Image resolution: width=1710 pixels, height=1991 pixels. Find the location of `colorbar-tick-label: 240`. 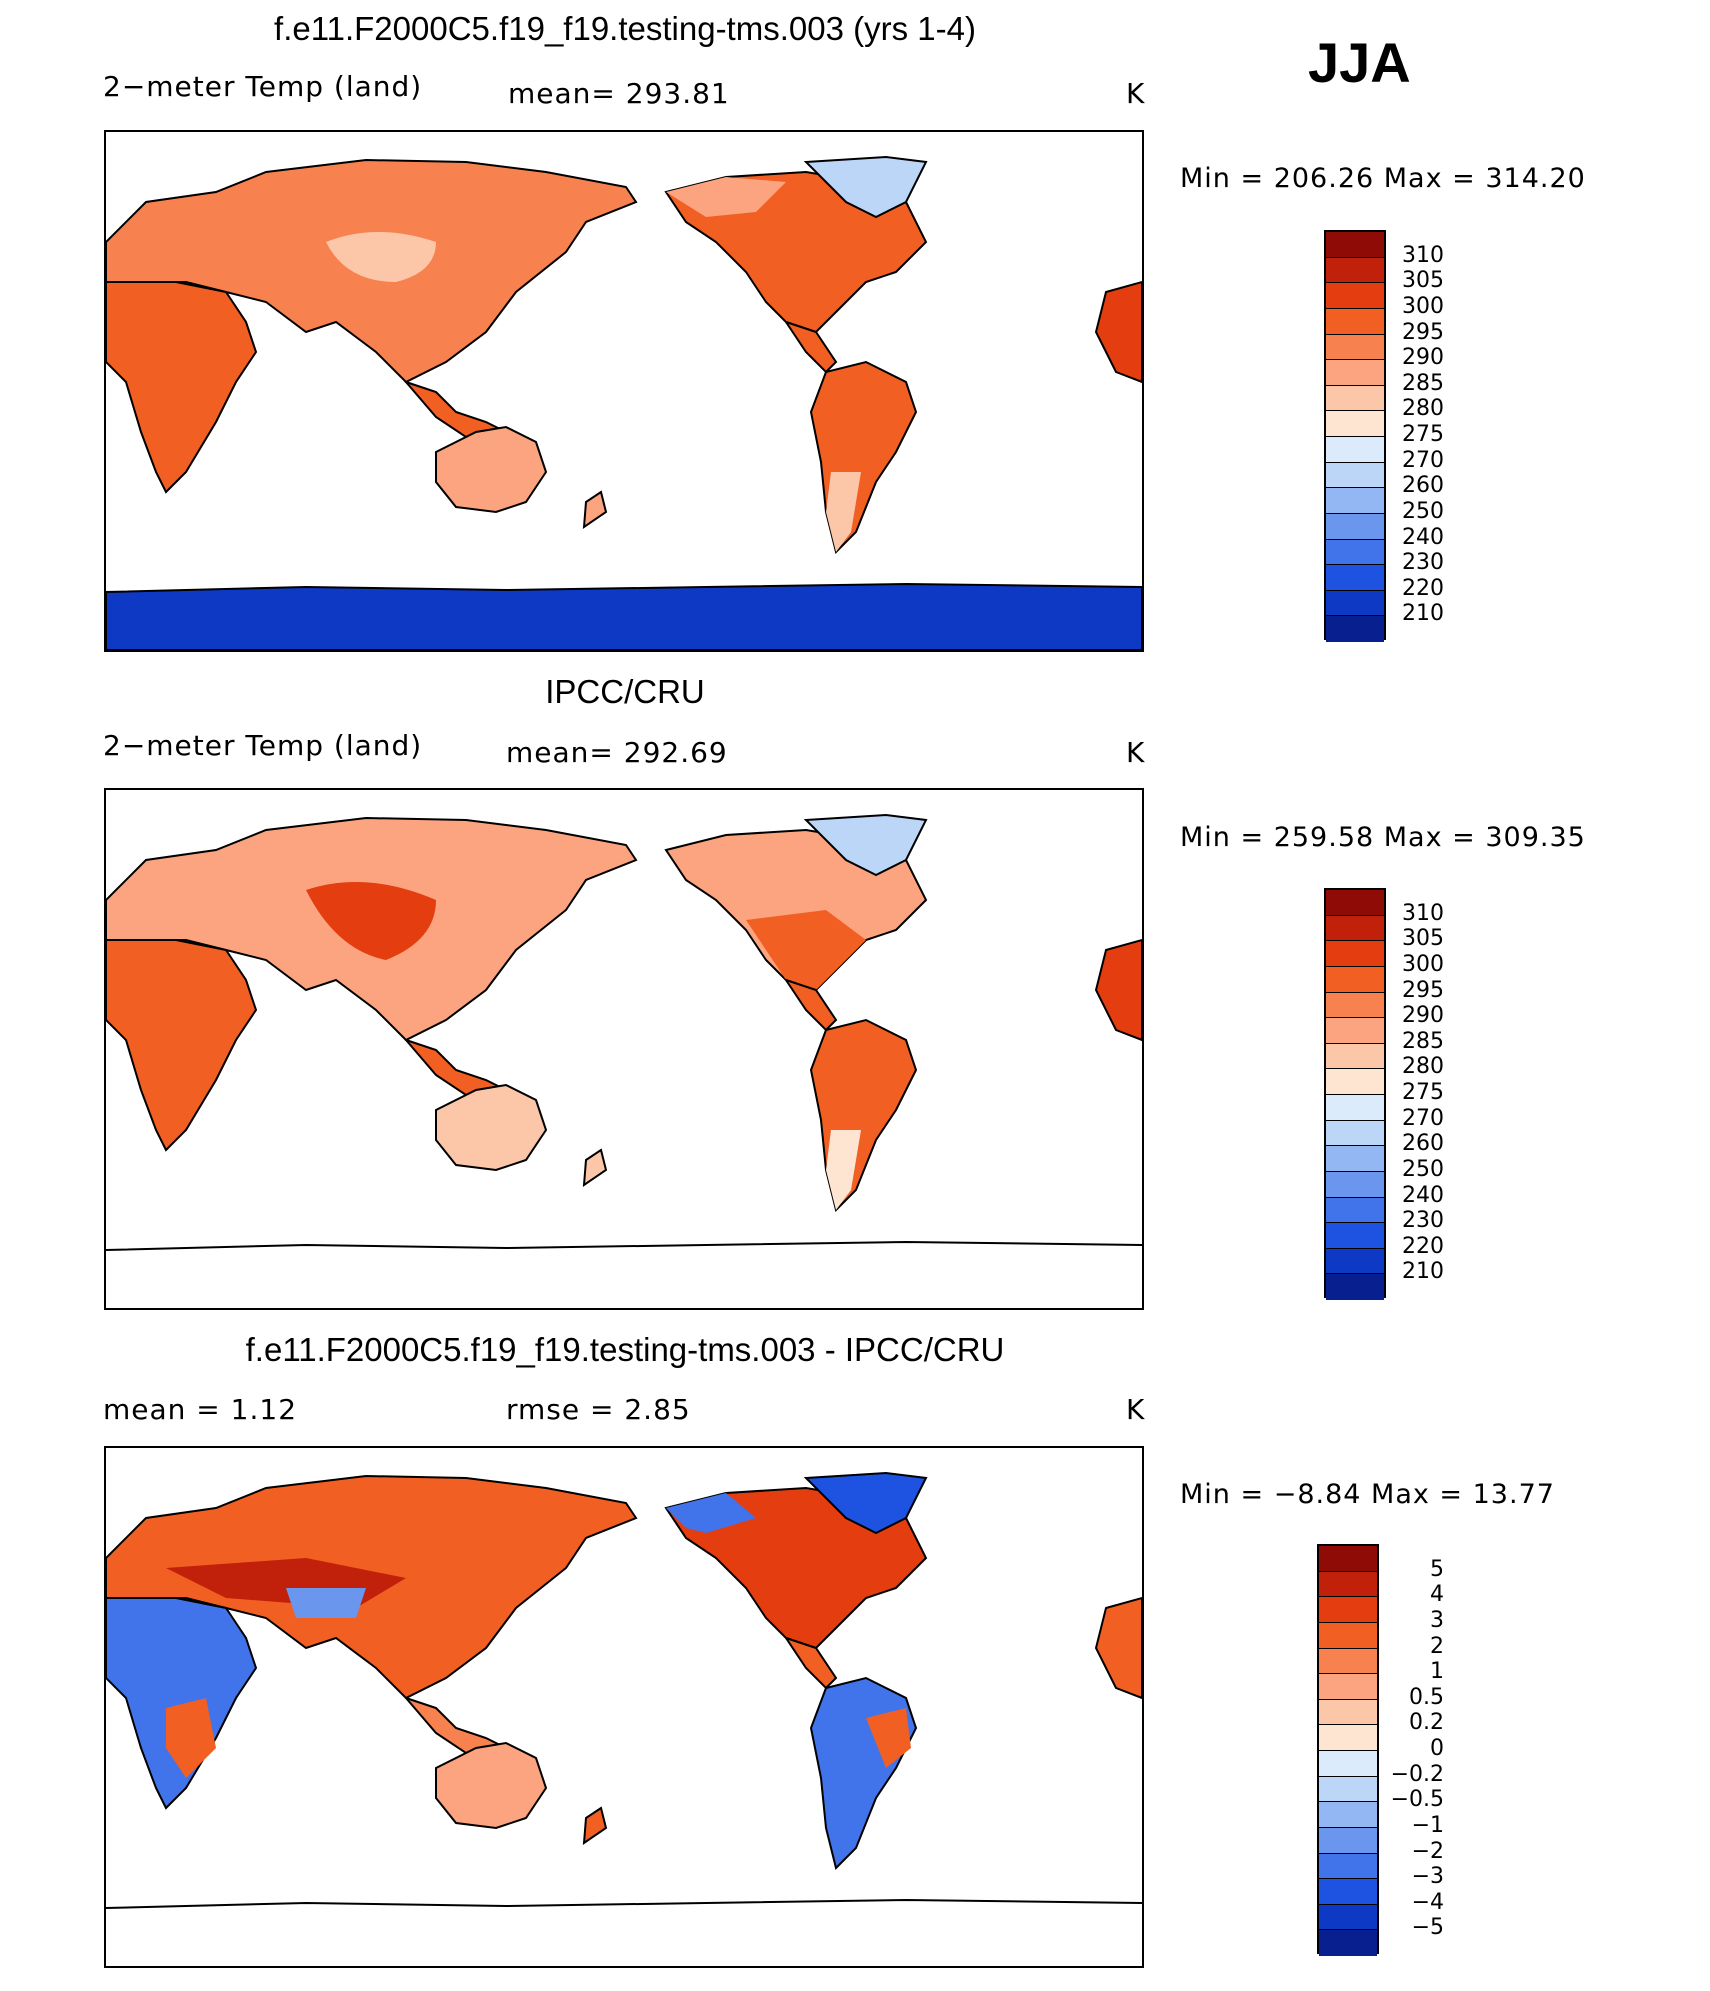

colorbar-tick-label: 240 is located at coordinates (1423, 537).